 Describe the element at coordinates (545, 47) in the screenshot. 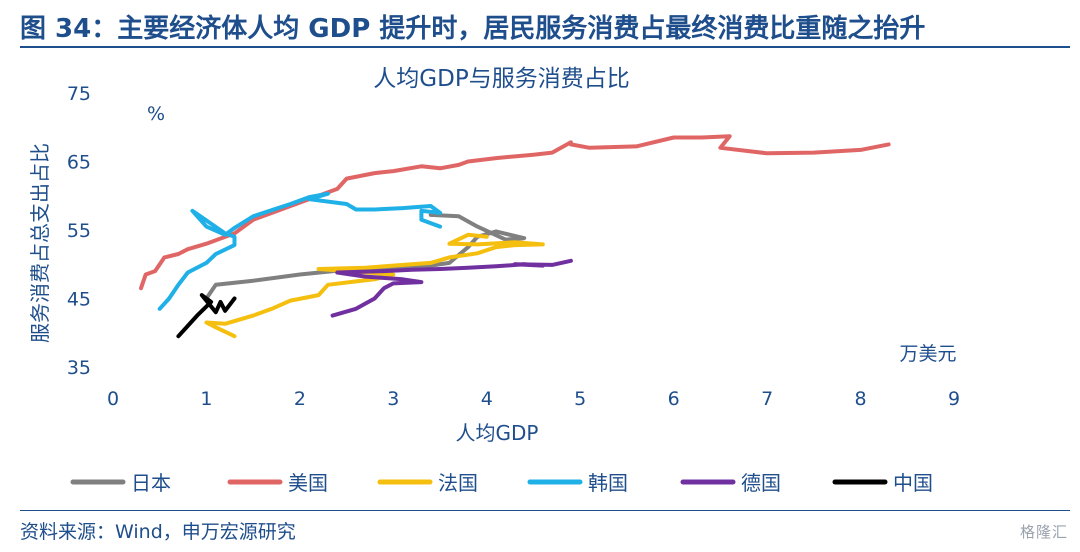

I see `title-rule` at that location.